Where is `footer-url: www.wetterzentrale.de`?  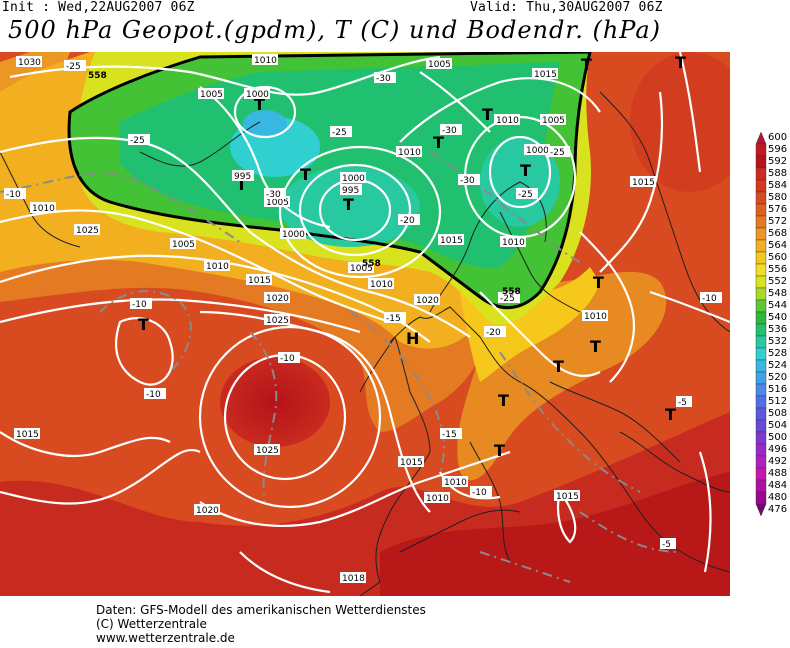 footer-url: www.wetterzentrale.de is located at coordinates (165, 638).